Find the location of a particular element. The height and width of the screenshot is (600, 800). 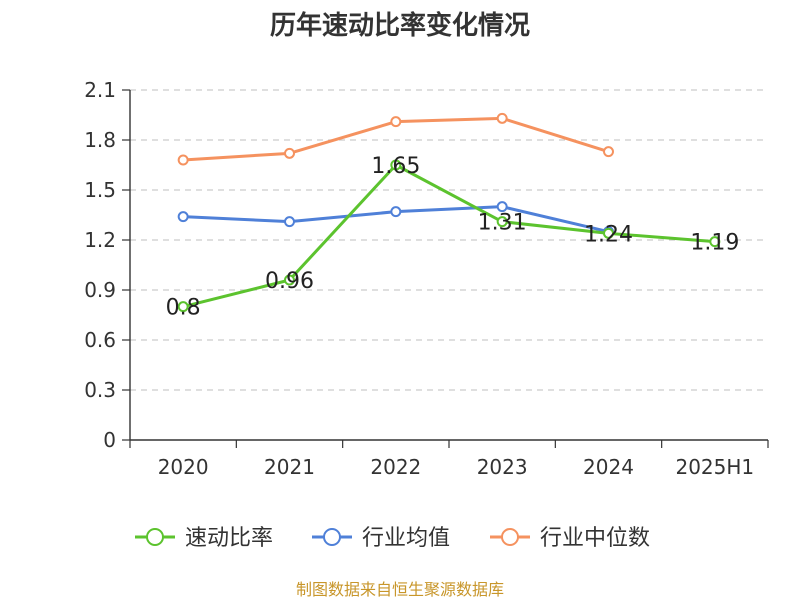

data-label: 1.65 is located at coordinates (395, 166).